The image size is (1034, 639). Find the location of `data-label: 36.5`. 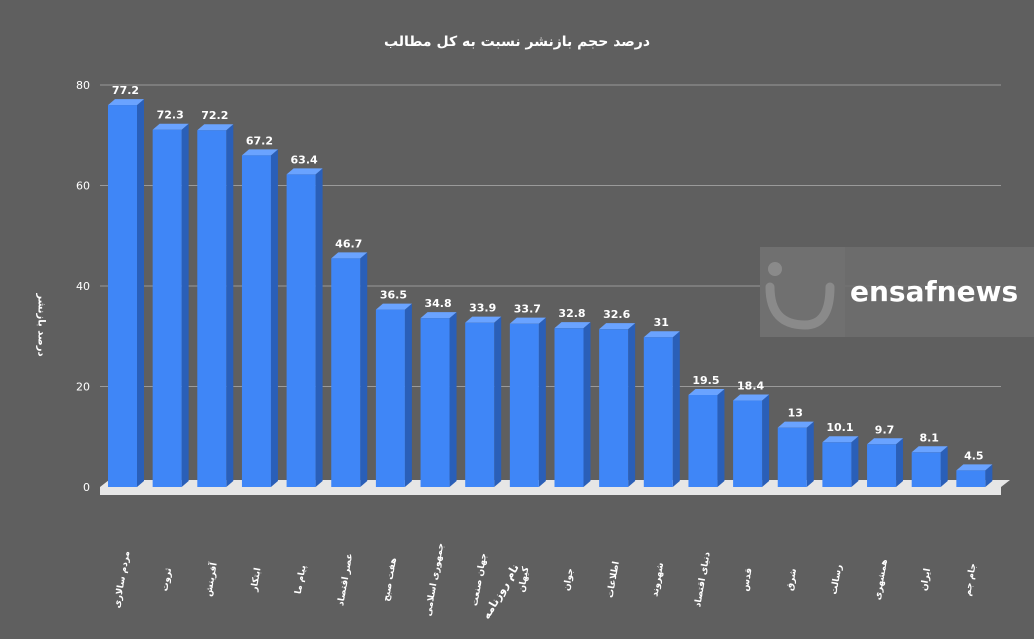

data-label: 36.5 is located at coordinates (393, 295).